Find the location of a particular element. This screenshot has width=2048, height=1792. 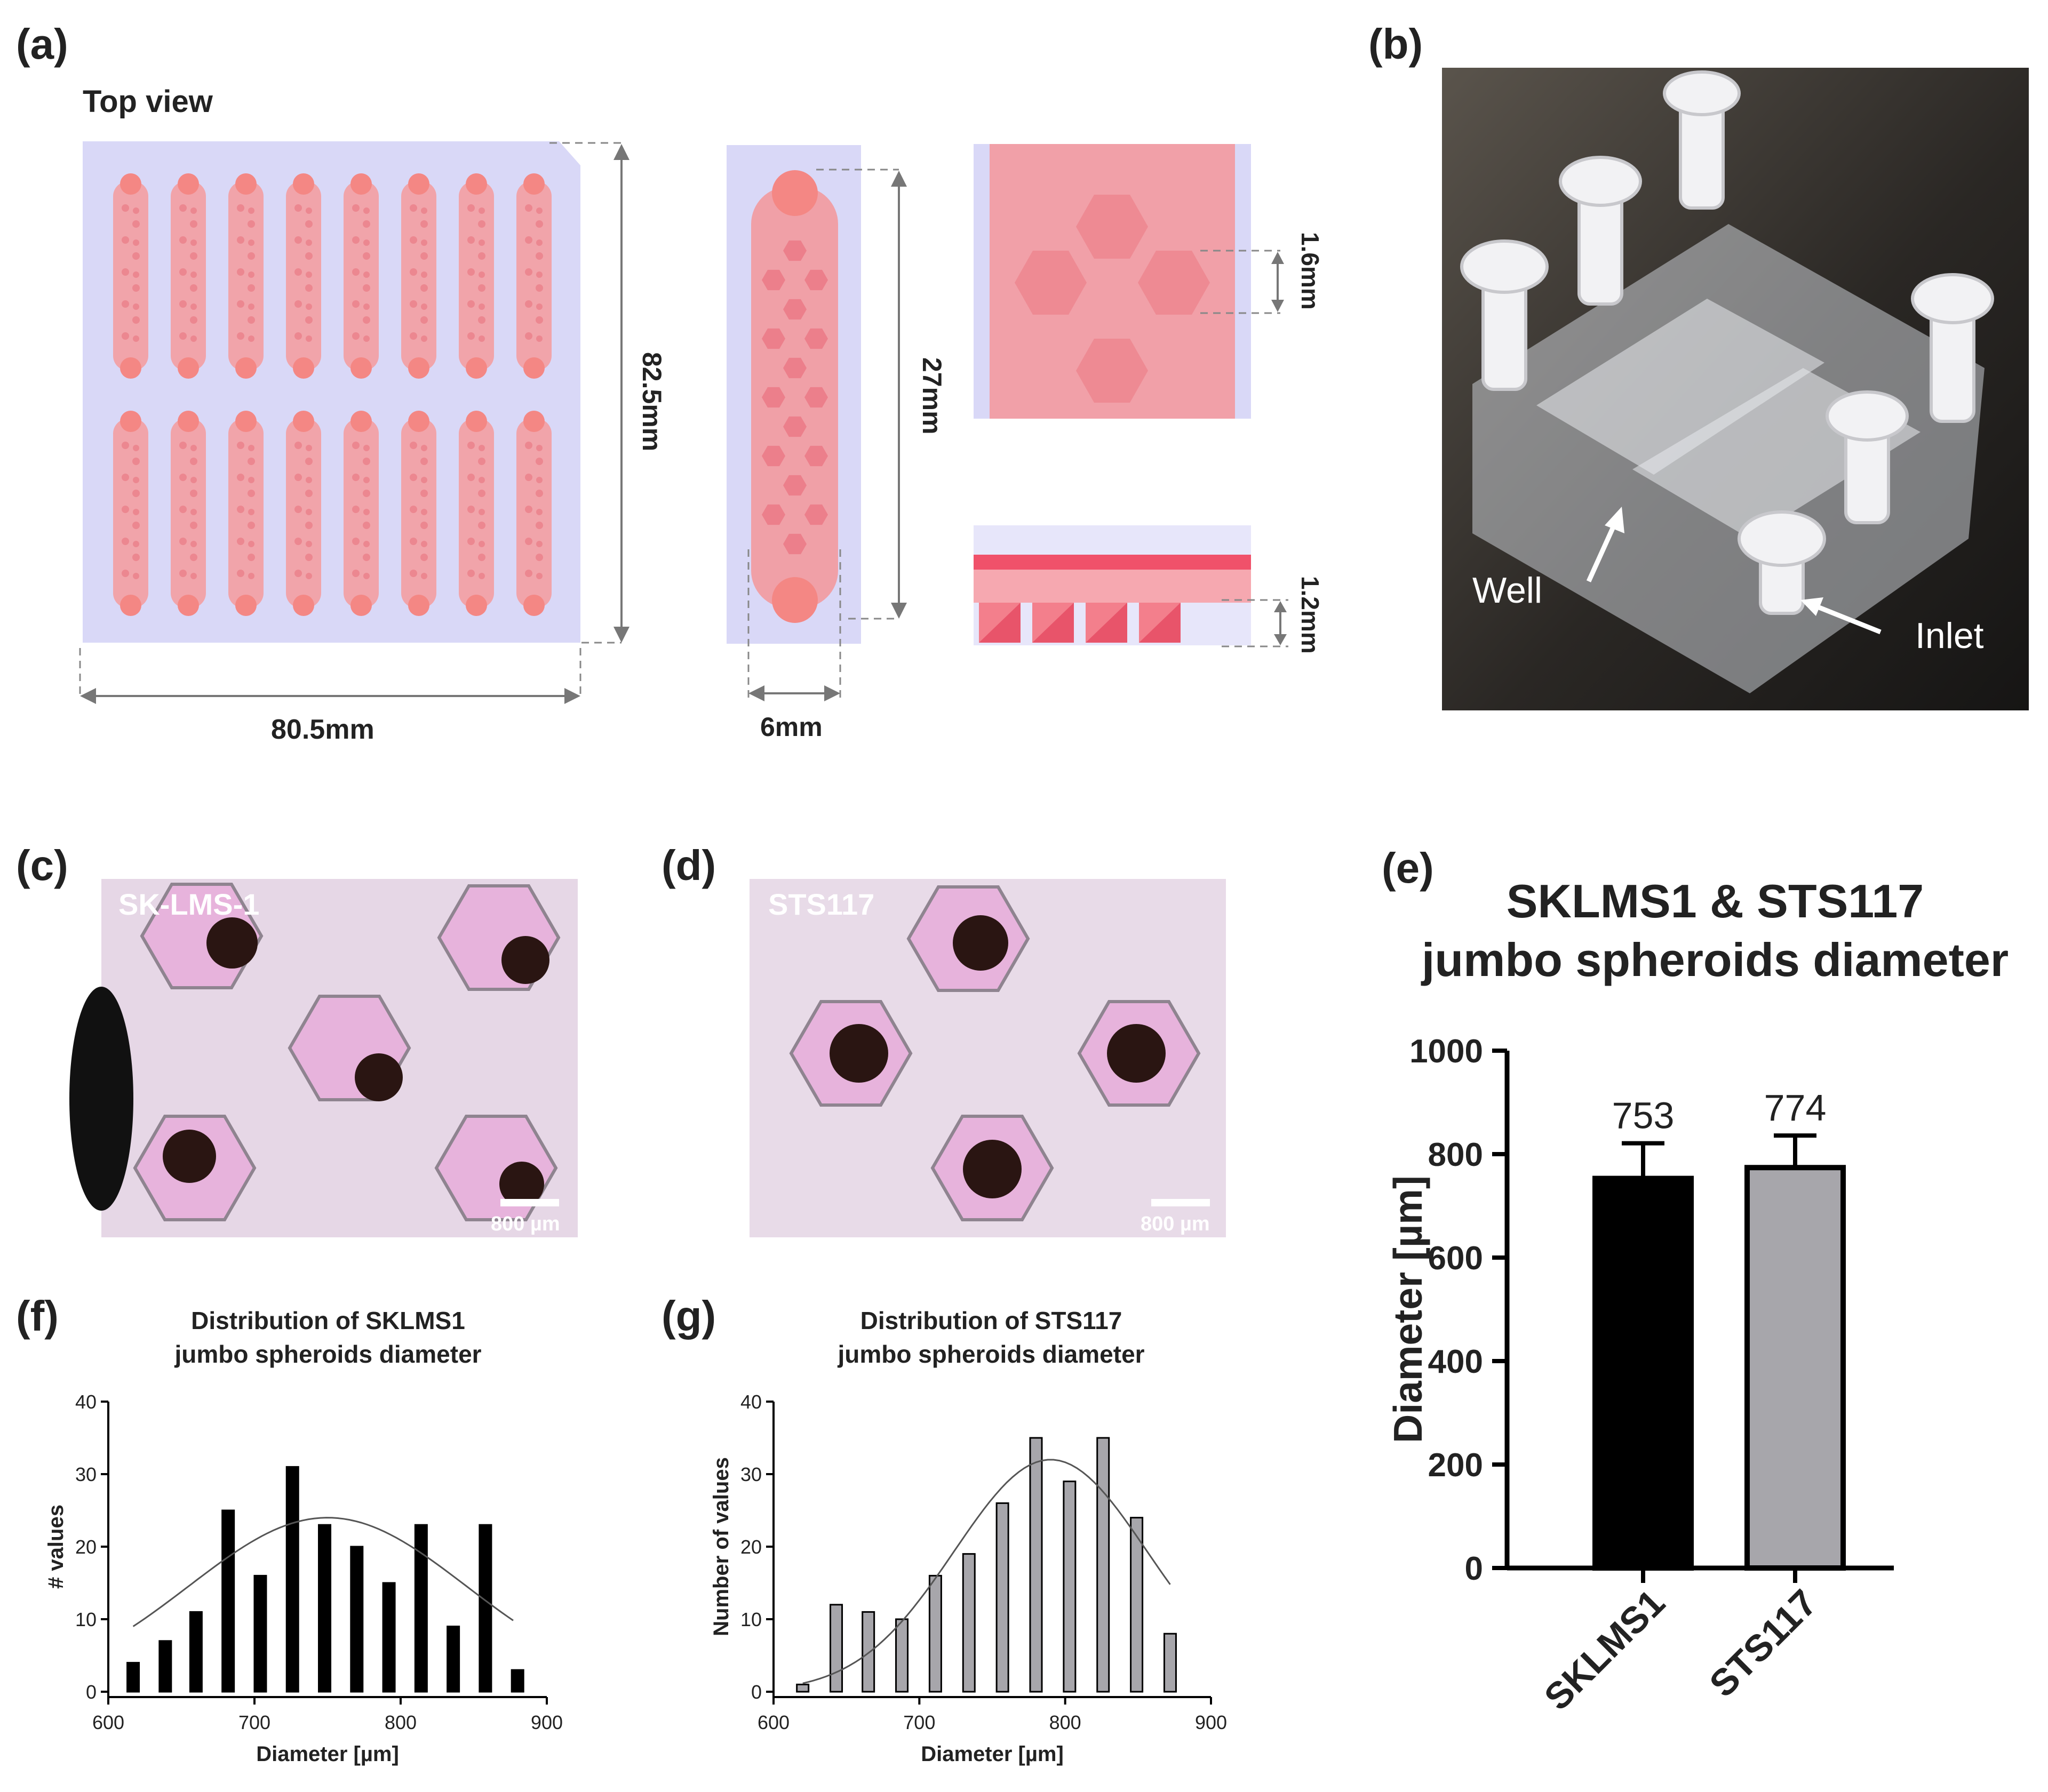

chart-e-y-tick-label: 400 is located at coordinates (1455, 1361).